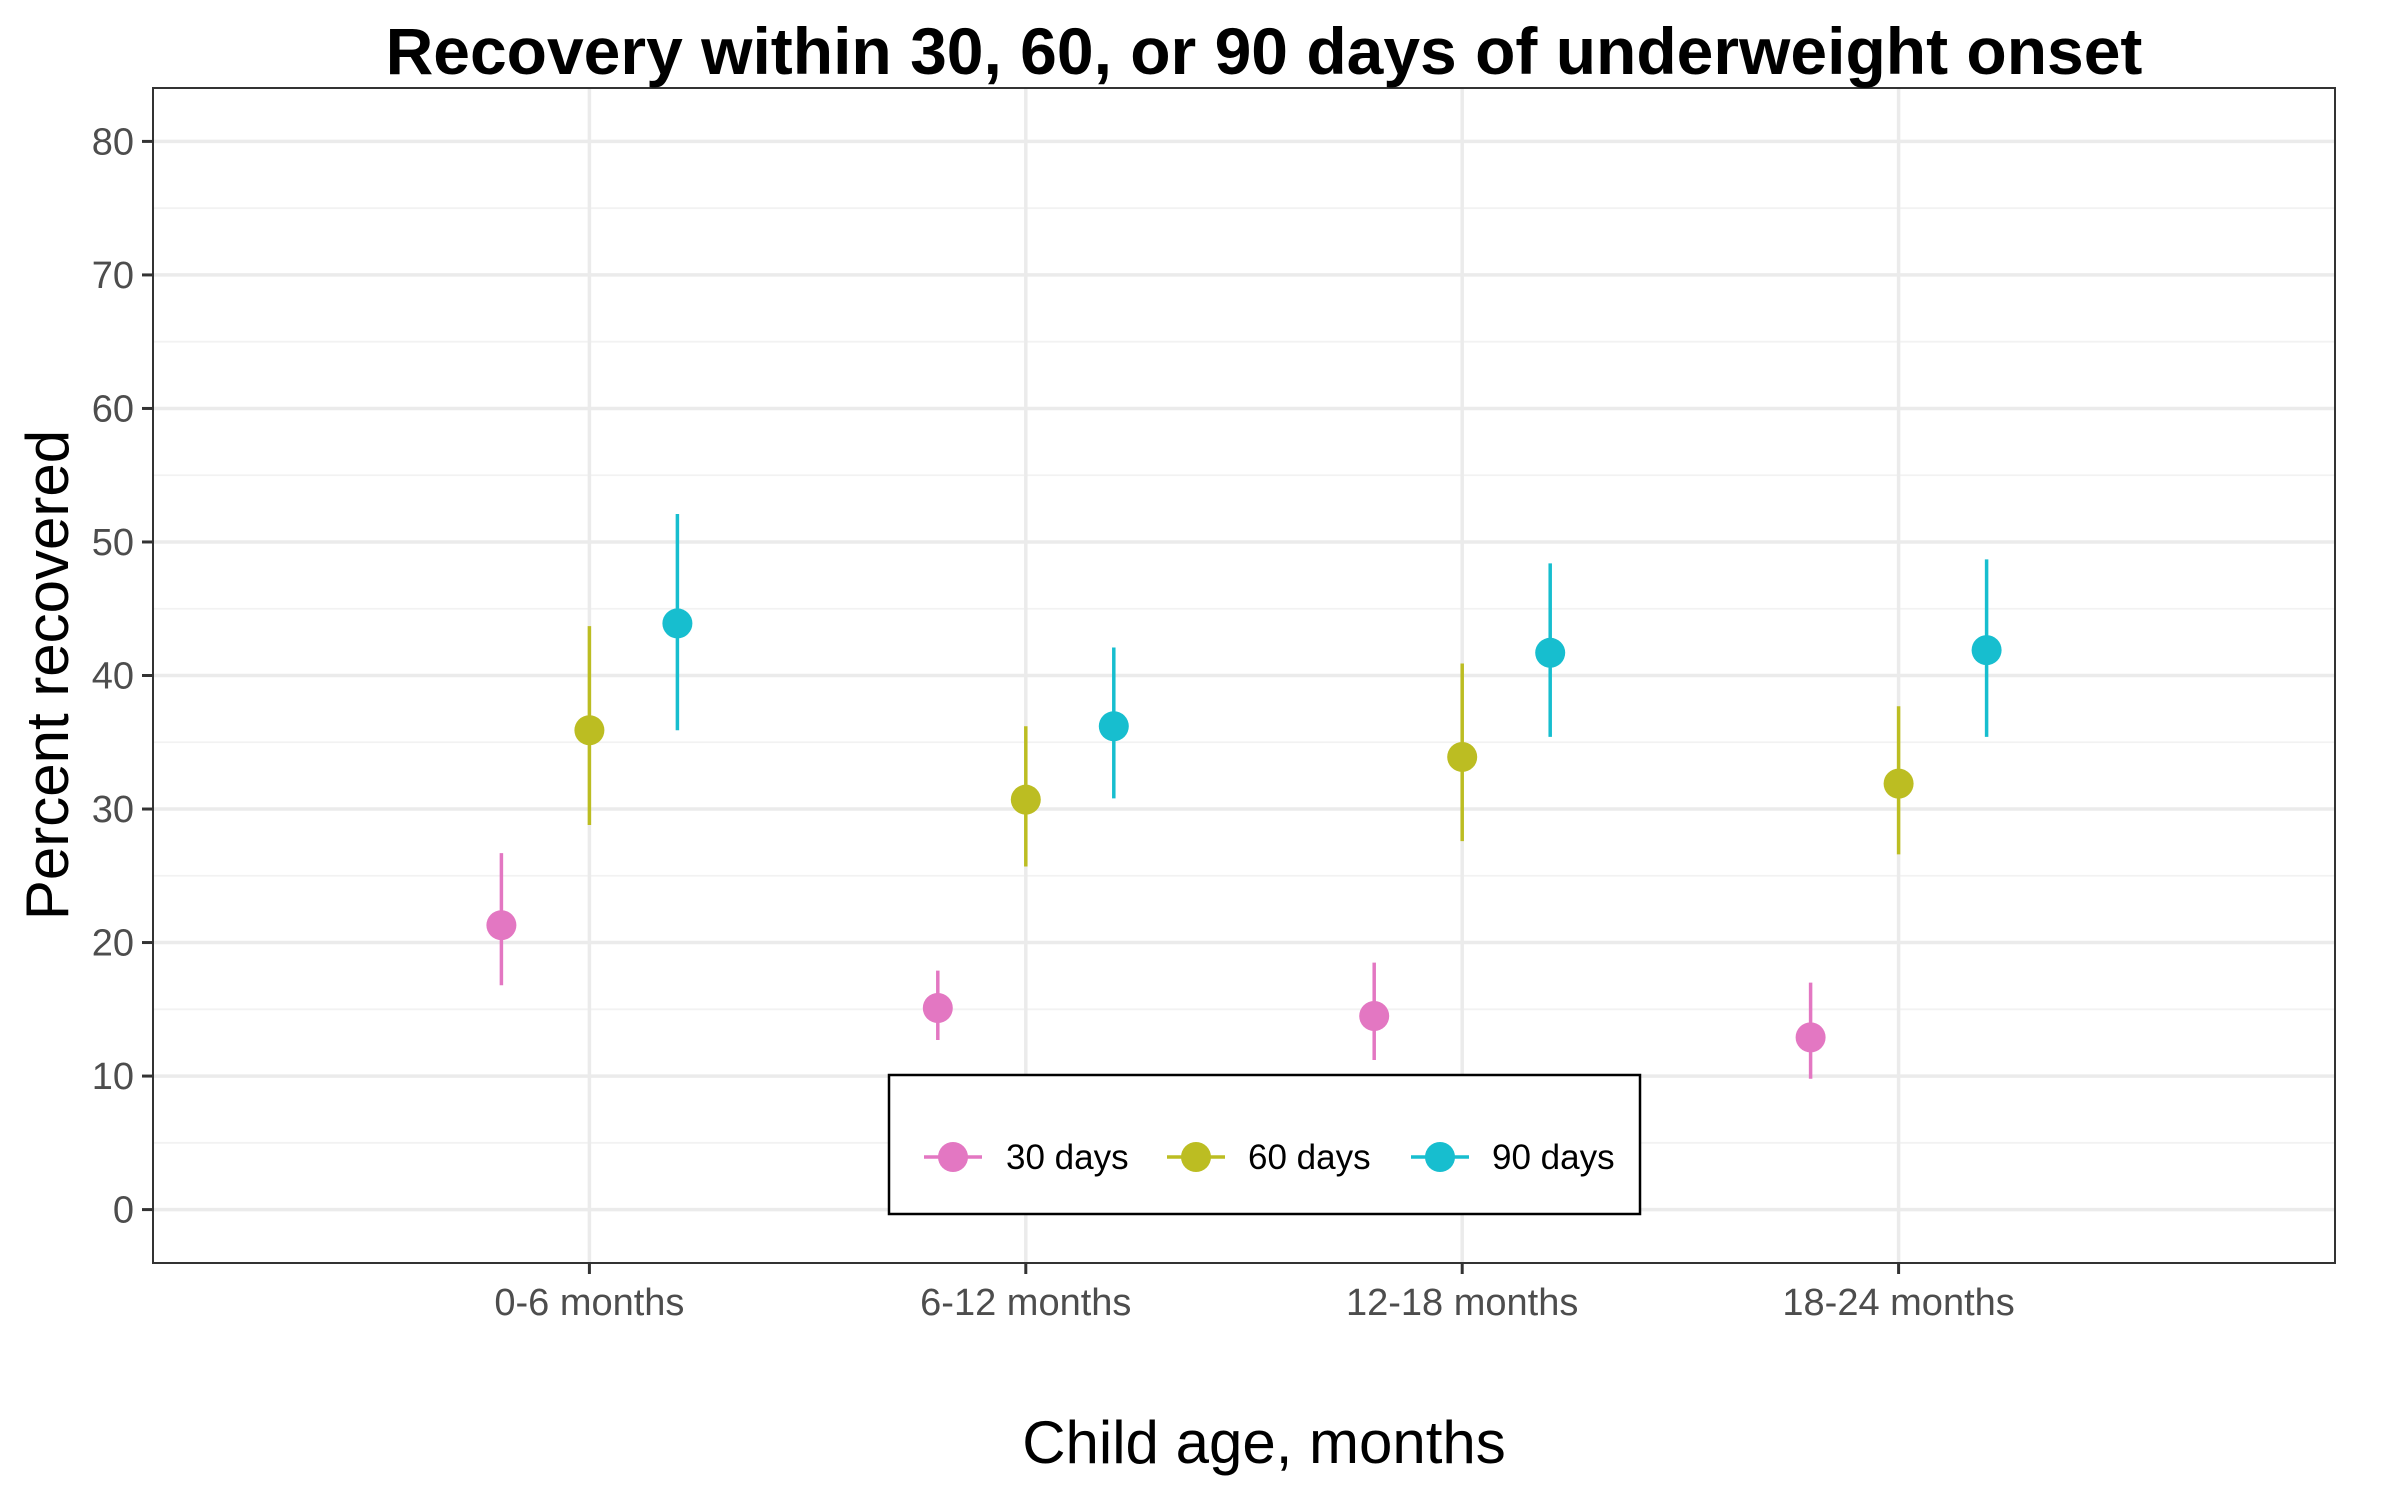  What do you see at coordinates (1553, 1157) in the screenshot?
I see `legend-label: 90 days` at bounding box center [1553, 1157].